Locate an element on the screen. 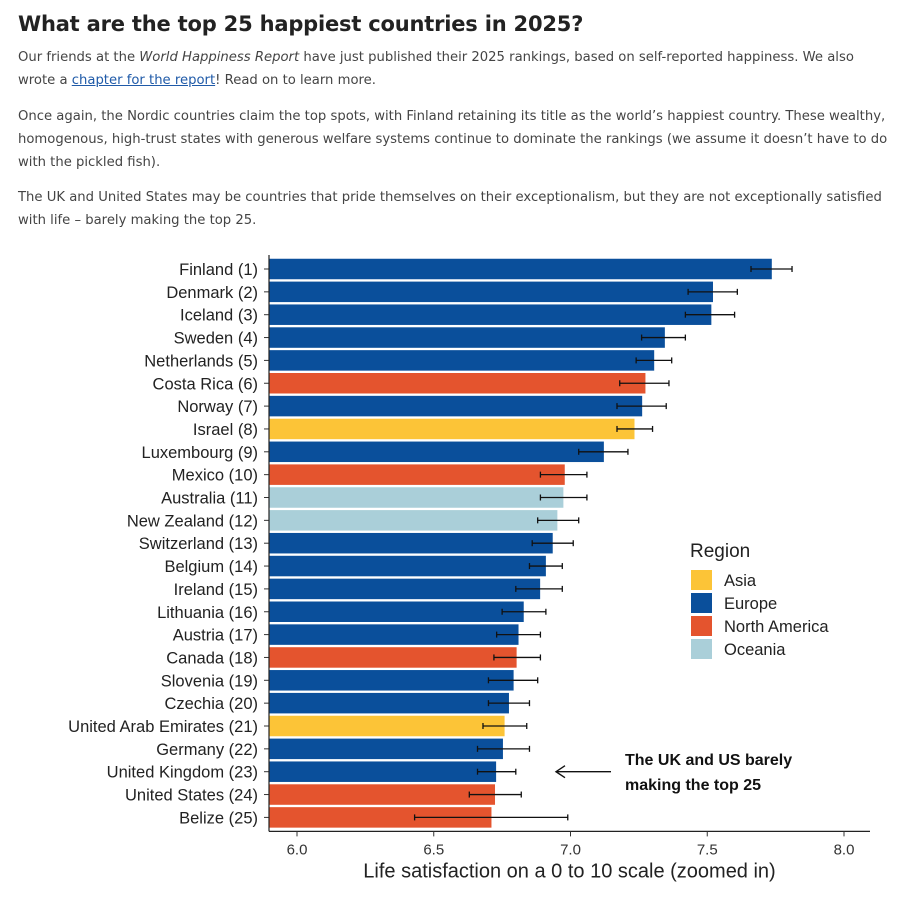 The image size is (909, 898). country-label-united-arab-emirates-21: United Arab Emirates (21) is located at coordinates (163, 727).